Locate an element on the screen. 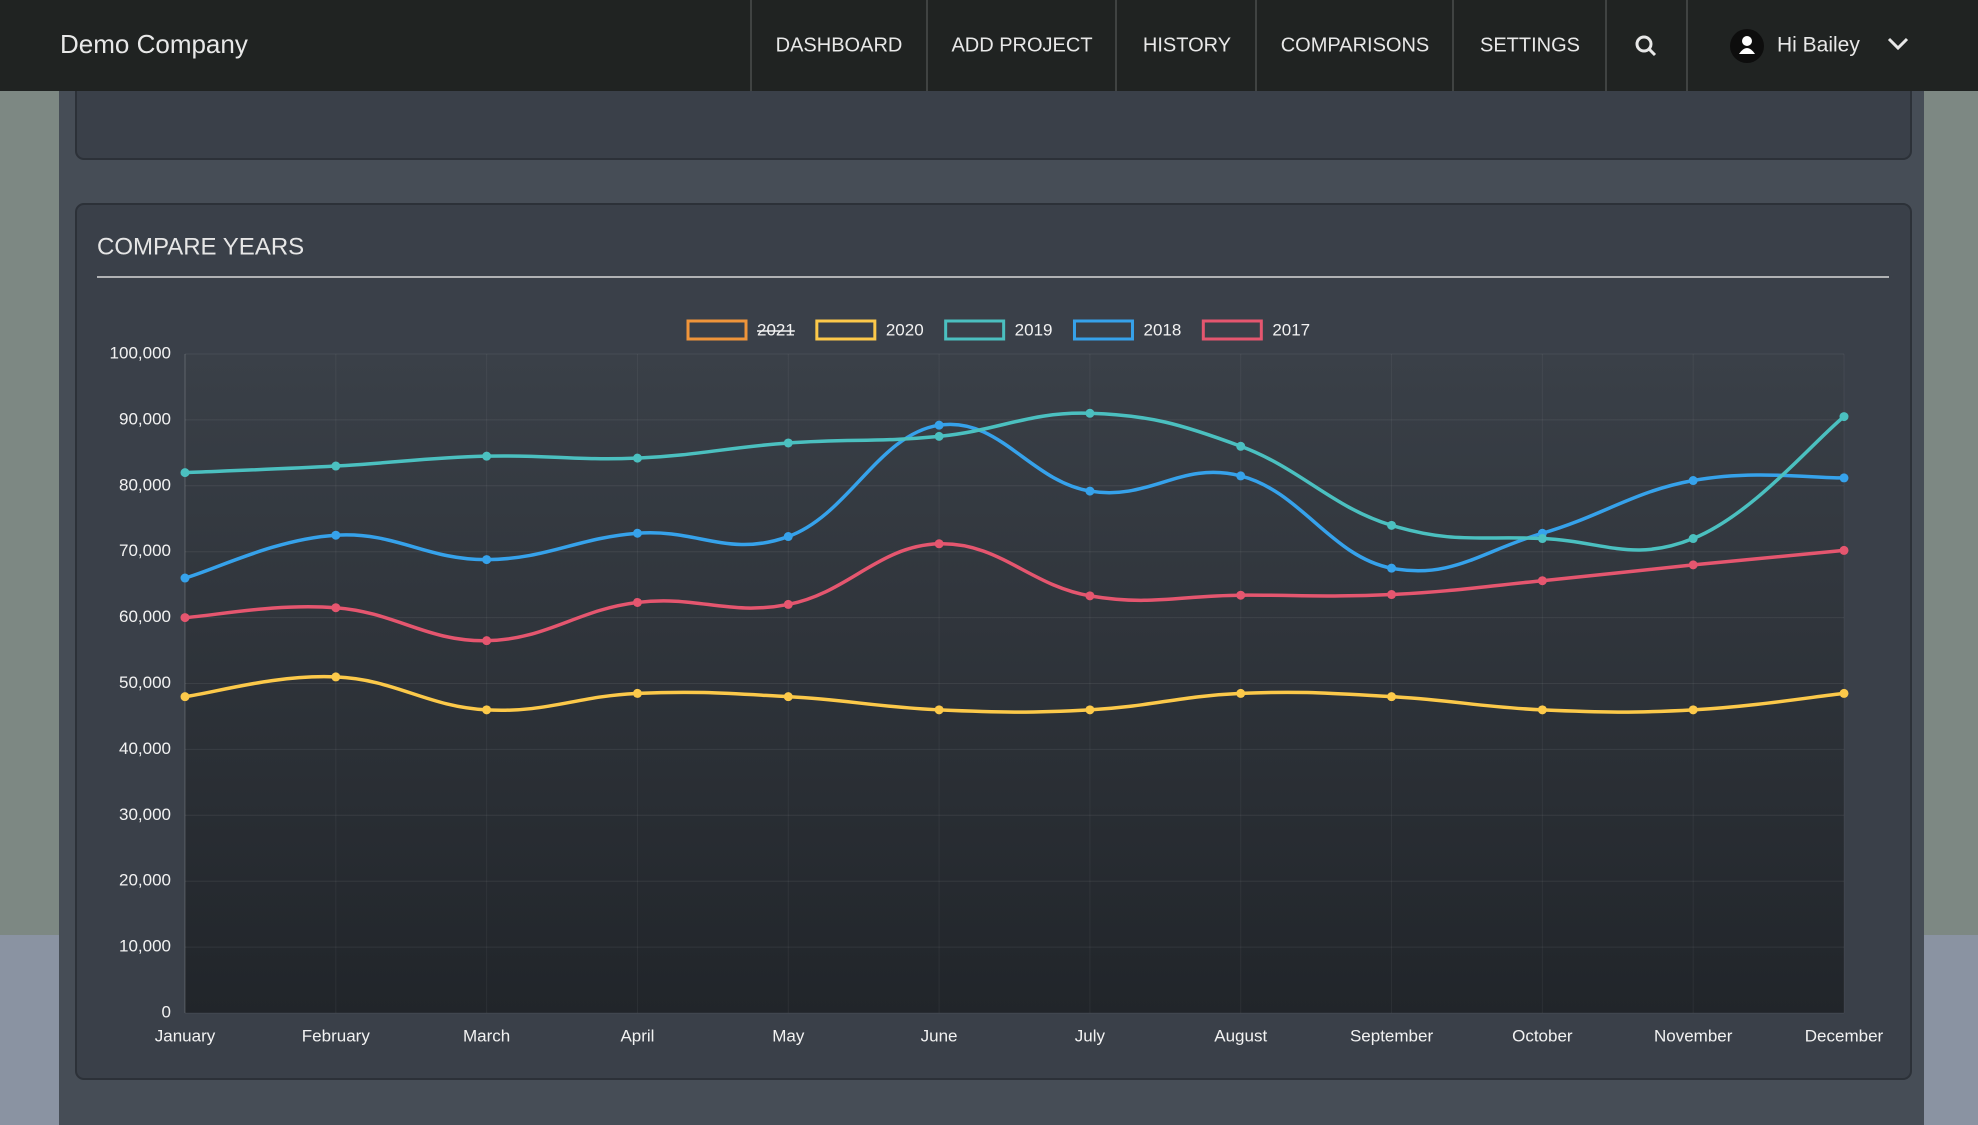 This screenshot has height=1125, width=1978. y-tick-label: 50,000 is located at coordinates (145, 682).